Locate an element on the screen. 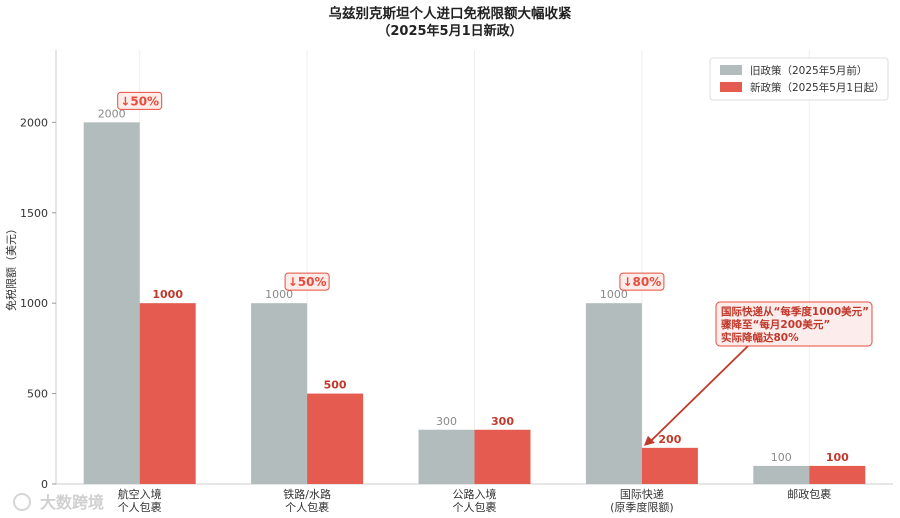  chart-title: 乌兹别克斯坦个人进口免税限额大幅收紧 （2025年5月1日新政） is located at coordinates (450, 22).